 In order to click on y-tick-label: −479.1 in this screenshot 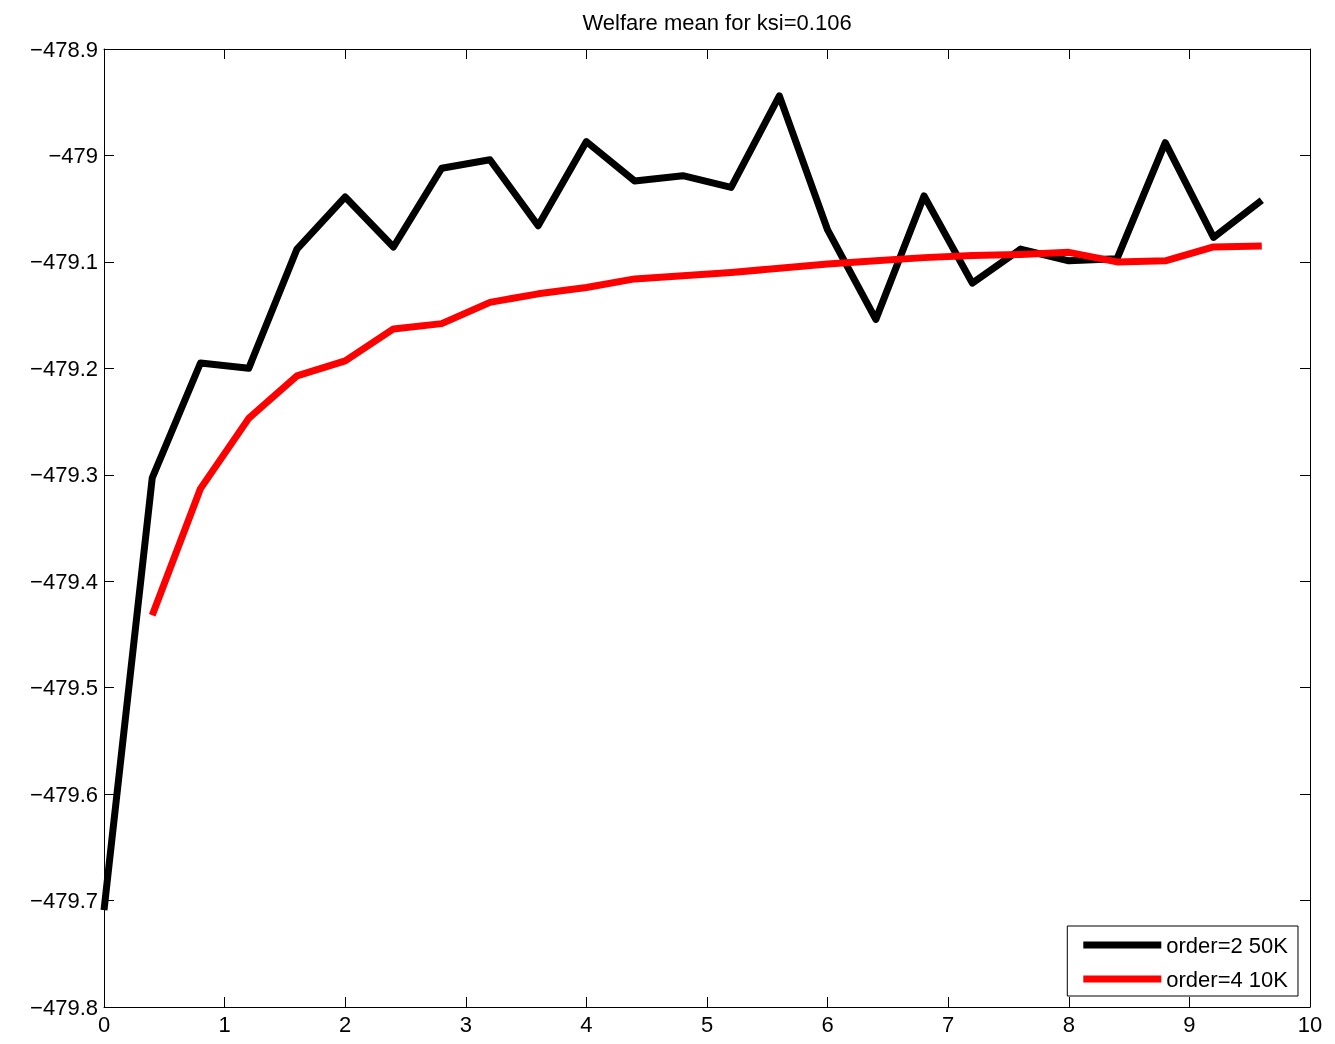, I will do `click(64, 262)`.